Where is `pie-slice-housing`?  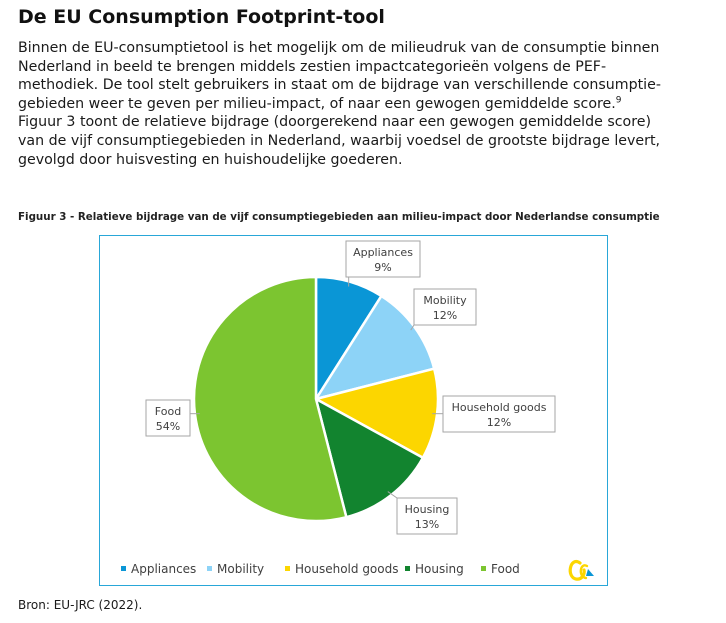
pie-slice-housing is located at coordinates (369, 457).